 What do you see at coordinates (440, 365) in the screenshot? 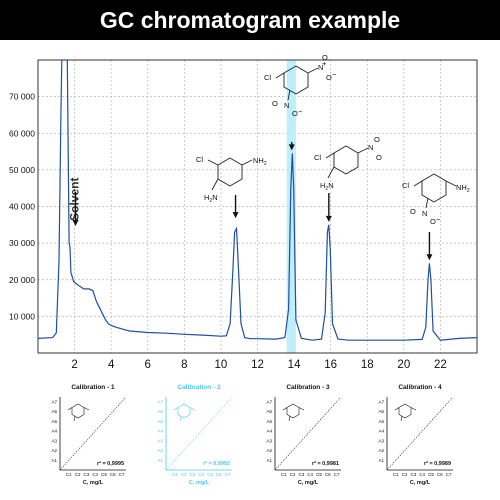
I see `x-tick-label: 22` at bounding box center [440, 365].